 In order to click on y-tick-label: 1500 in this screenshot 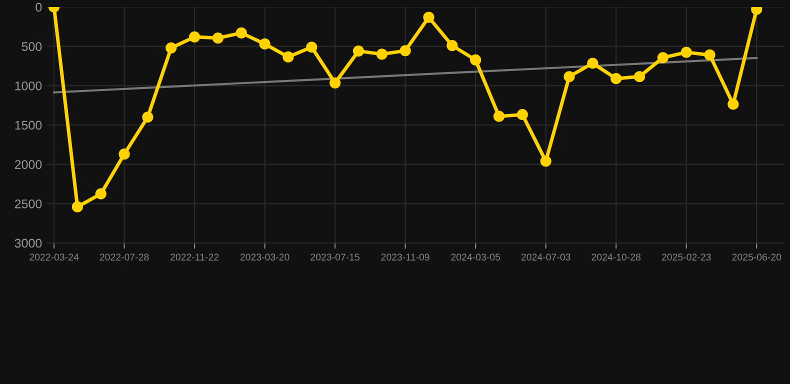, I will do `click(28, 125)`.